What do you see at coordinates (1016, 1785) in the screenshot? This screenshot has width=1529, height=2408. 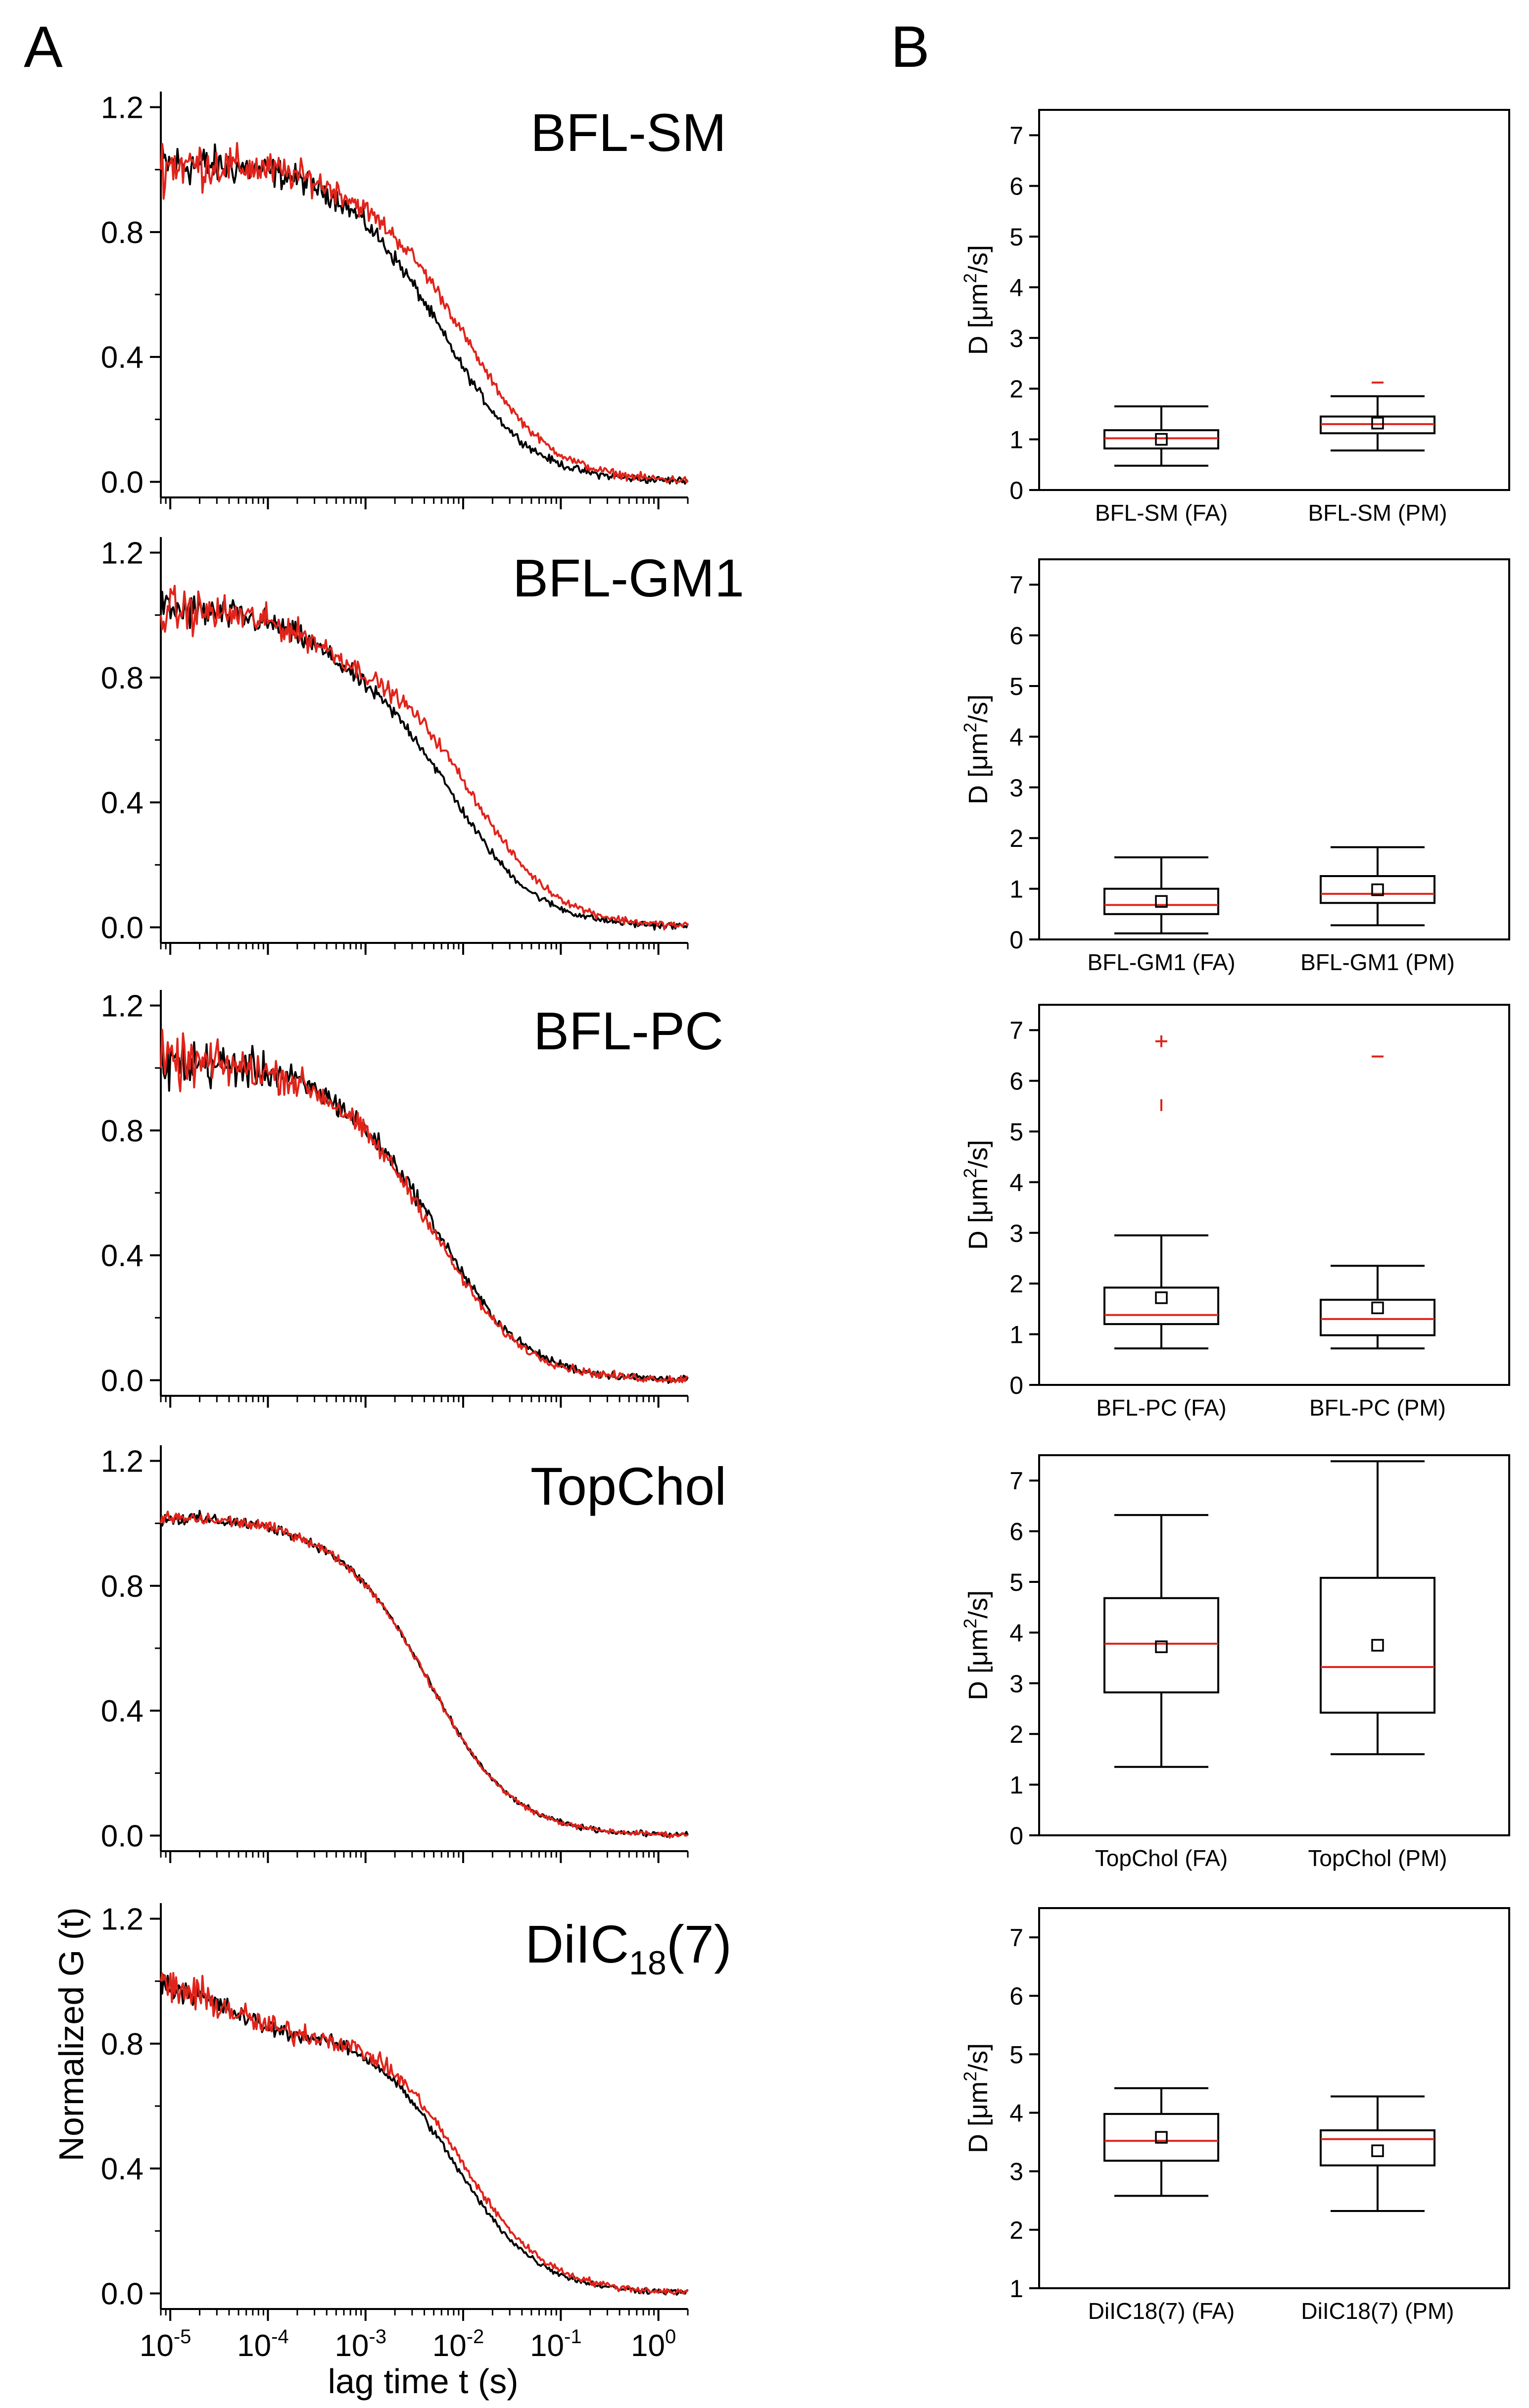 I see `y-tick-label: 1` at bounding box center [1016, 1785].